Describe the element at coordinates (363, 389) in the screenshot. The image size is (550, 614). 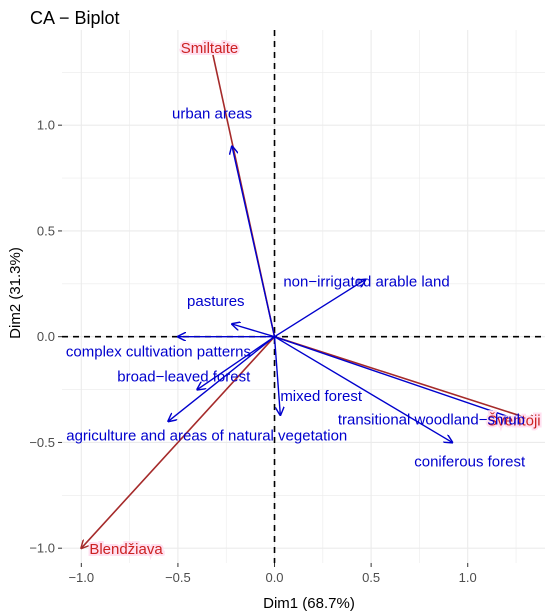
I see `row-arrow-coniferous-forest` at that location.